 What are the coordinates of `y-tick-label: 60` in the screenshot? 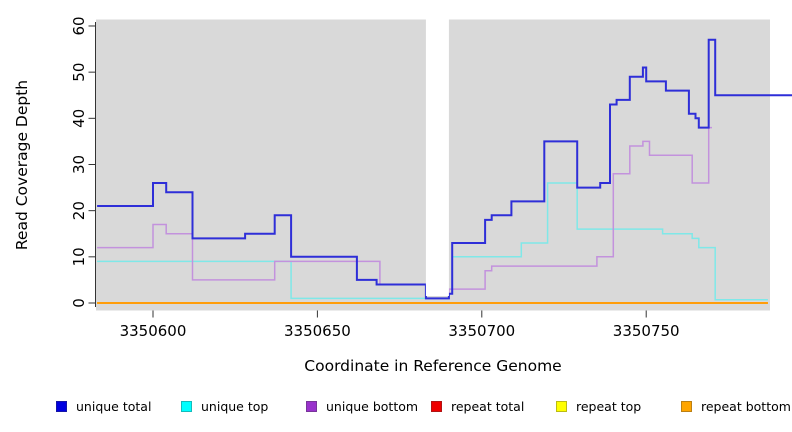 It's located at (79, 25).